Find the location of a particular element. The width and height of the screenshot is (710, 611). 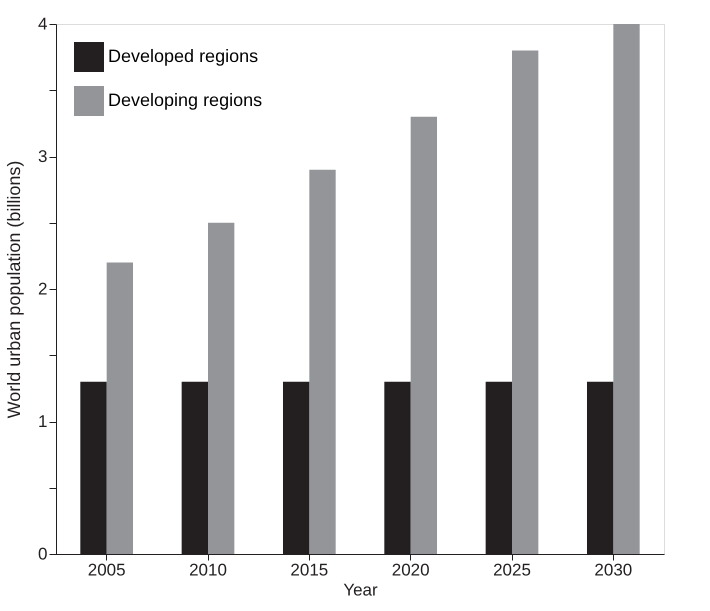

y-tick-label: 3 is located at coordinates (43, 156).